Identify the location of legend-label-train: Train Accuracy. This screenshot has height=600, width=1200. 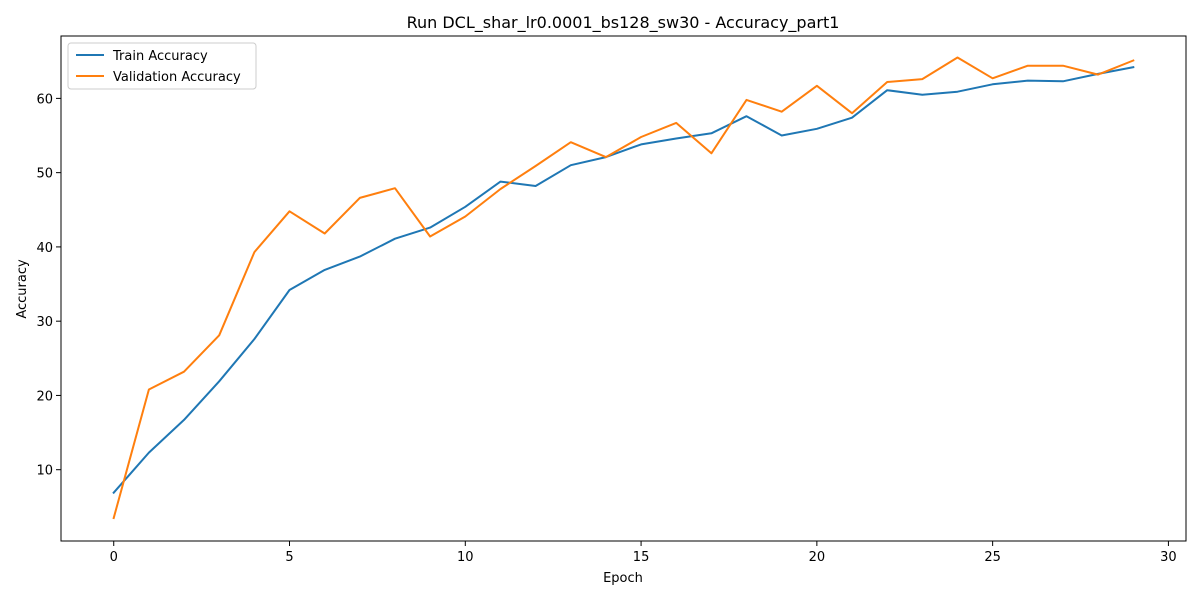
(160, 56).